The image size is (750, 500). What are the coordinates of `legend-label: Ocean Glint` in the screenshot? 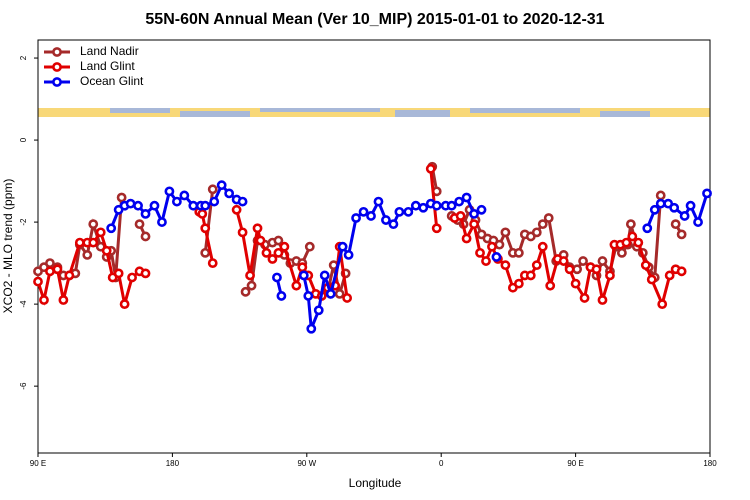 It's located at (112, 81).